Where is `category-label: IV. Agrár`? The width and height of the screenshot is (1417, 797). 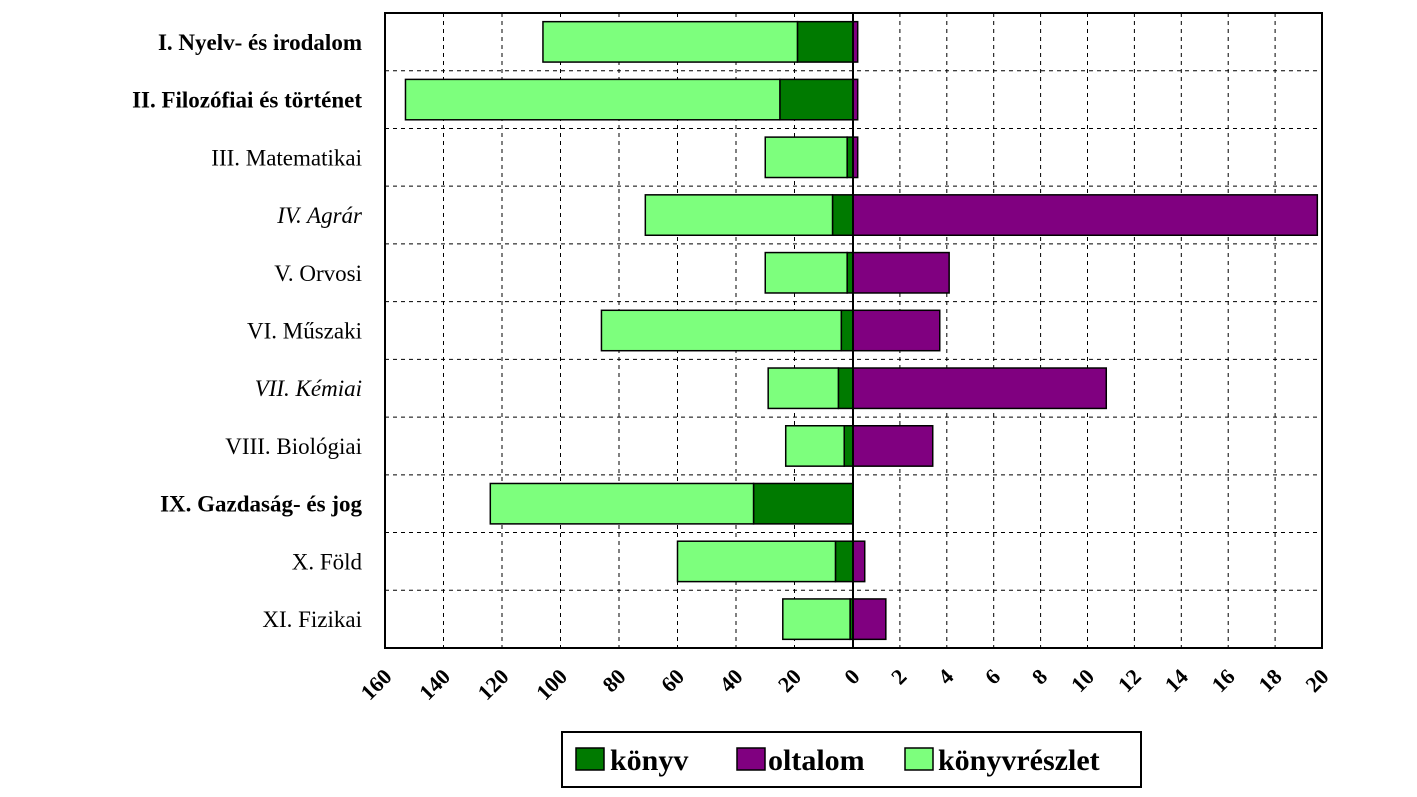
category-label: IV. Agrár is located at coordinates (319, 215).